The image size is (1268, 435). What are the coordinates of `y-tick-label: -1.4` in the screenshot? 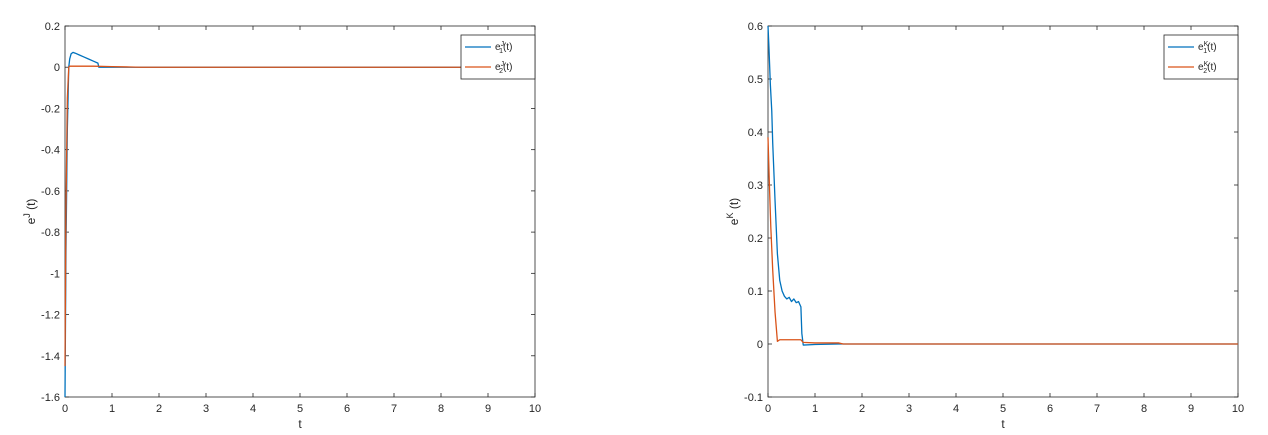 It's located at (50, 357).